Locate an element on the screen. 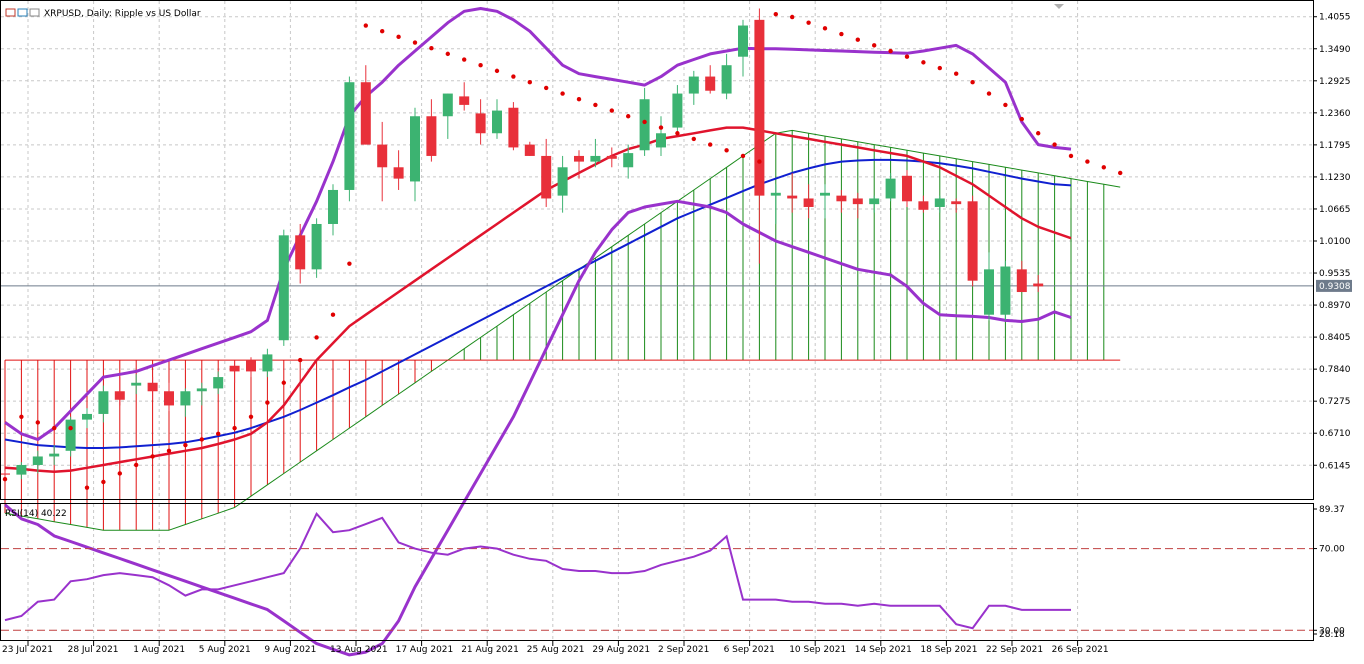  rsi-label: RSI(14) 40.22 is located at coordinates (36, 514).